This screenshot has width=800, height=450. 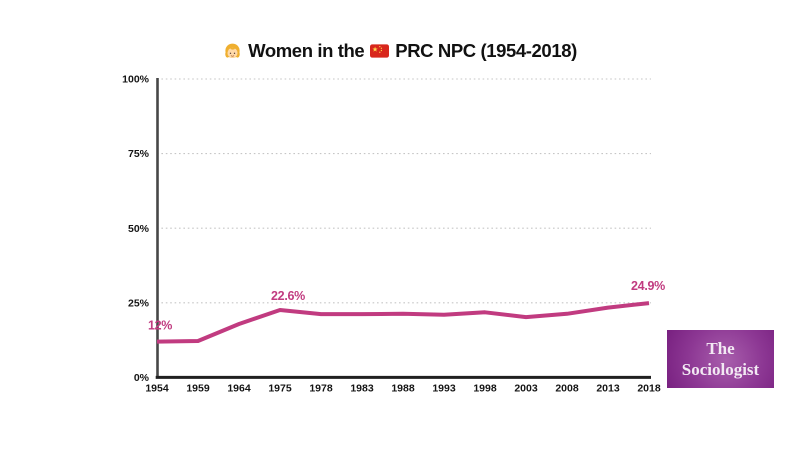 I want to click on x-tick-2013: 2013, so click(x=608, y=389).